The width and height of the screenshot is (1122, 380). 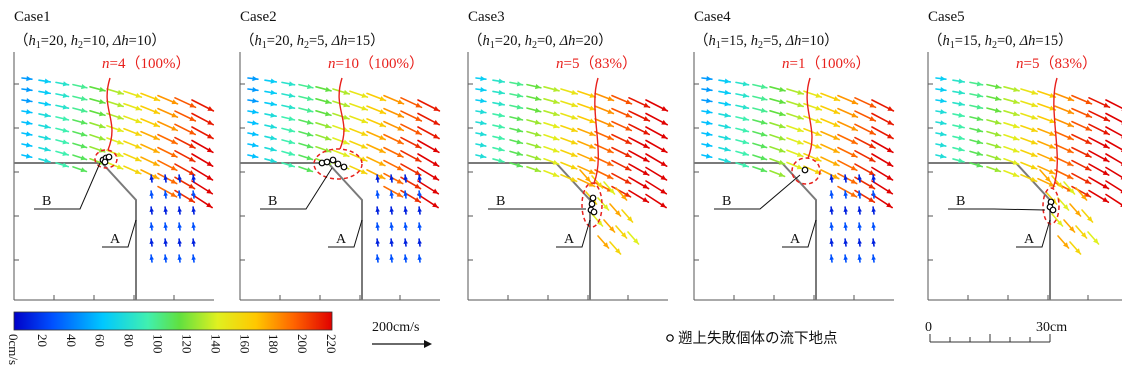 I want to click on scale-bar-start: 0, so click(x=928, y=327).